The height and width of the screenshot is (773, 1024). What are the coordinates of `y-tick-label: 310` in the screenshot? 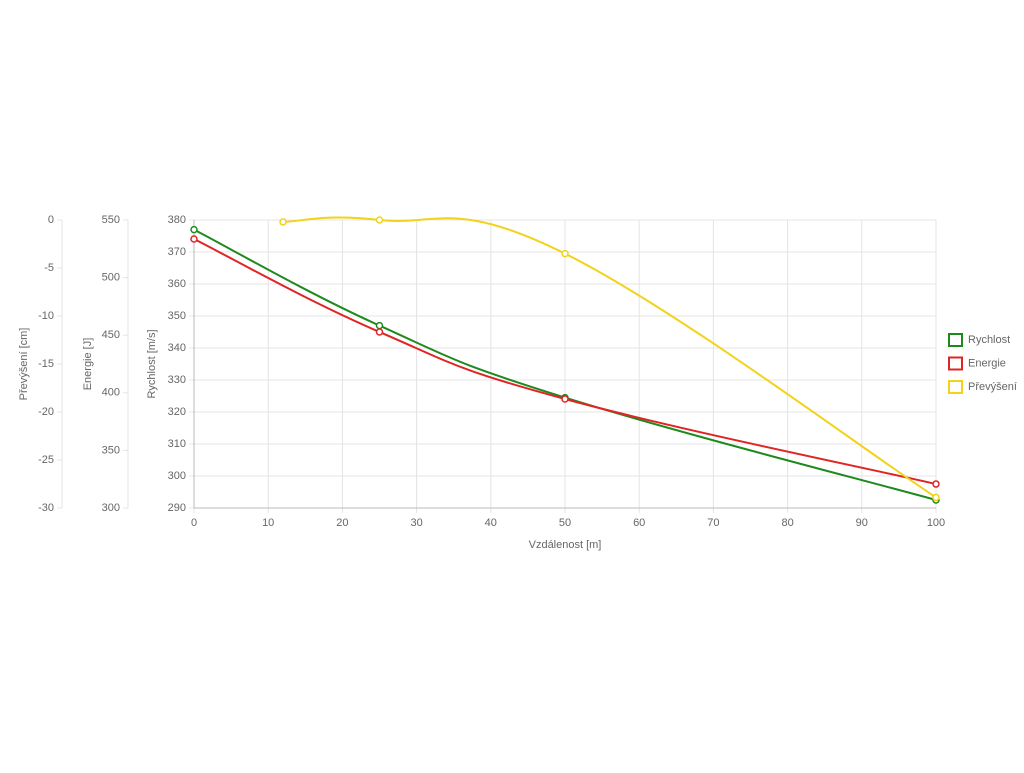 It's located at (177, 444).